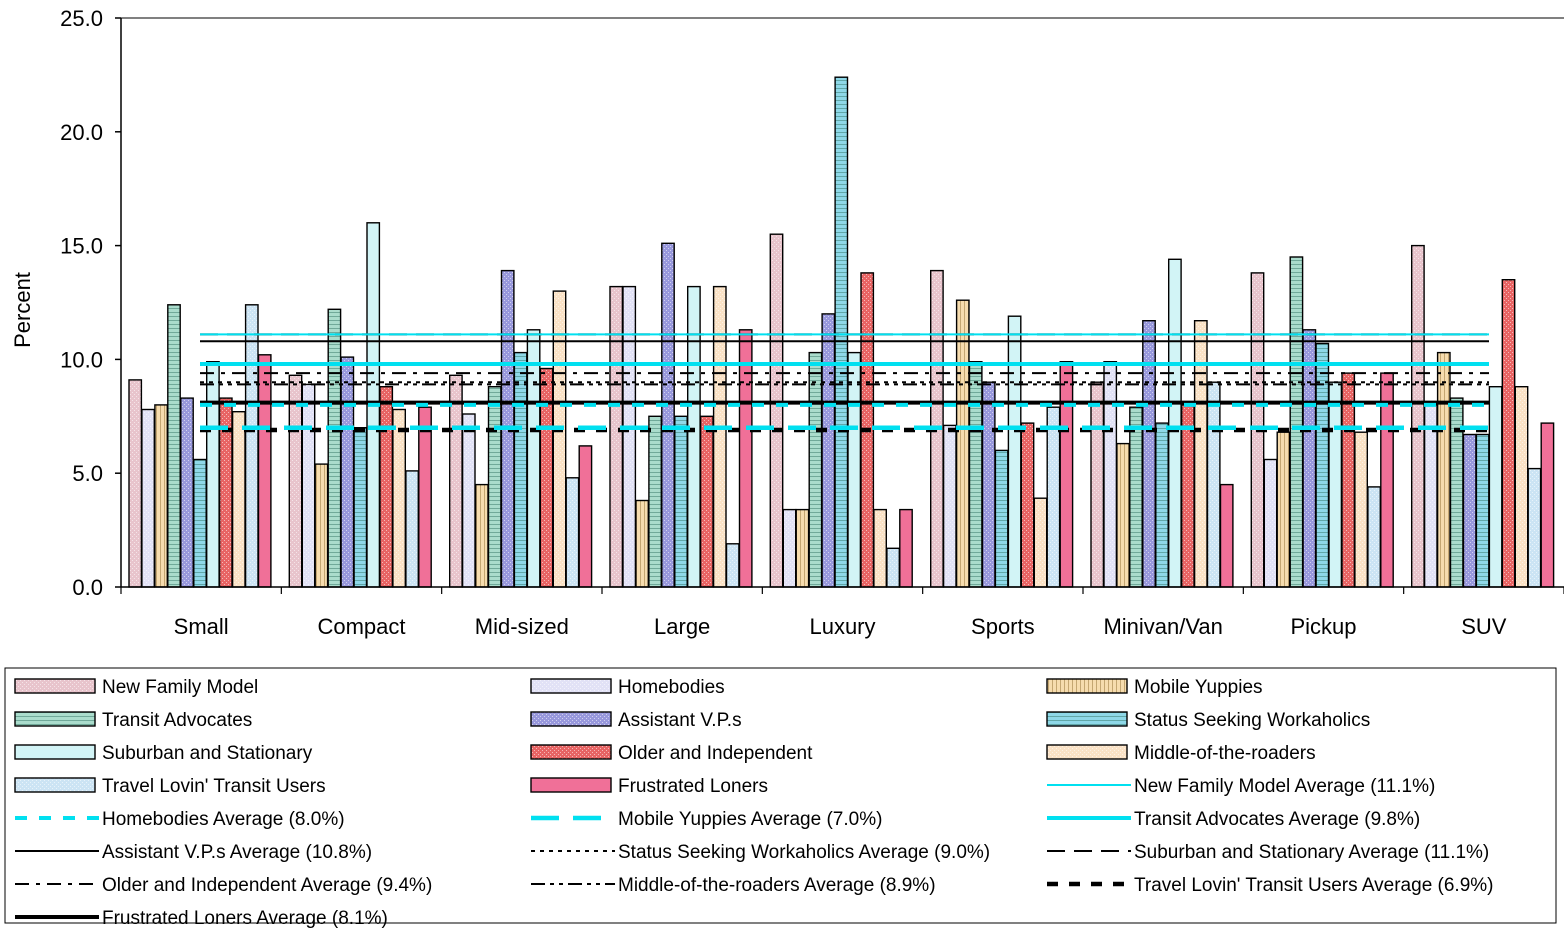 The image size is (1564, 931). I want to click on legend-label: Transit Advocates, so click(177, 720).